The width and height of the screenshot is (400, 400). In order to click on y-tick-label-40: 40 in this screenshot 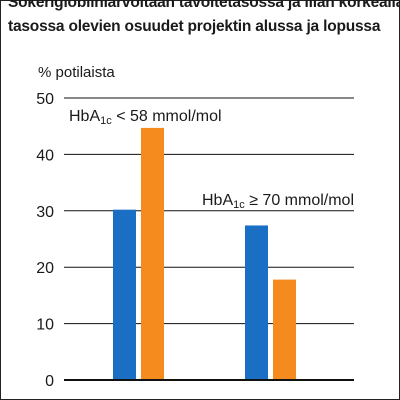, I will do `click(45, 155)`.